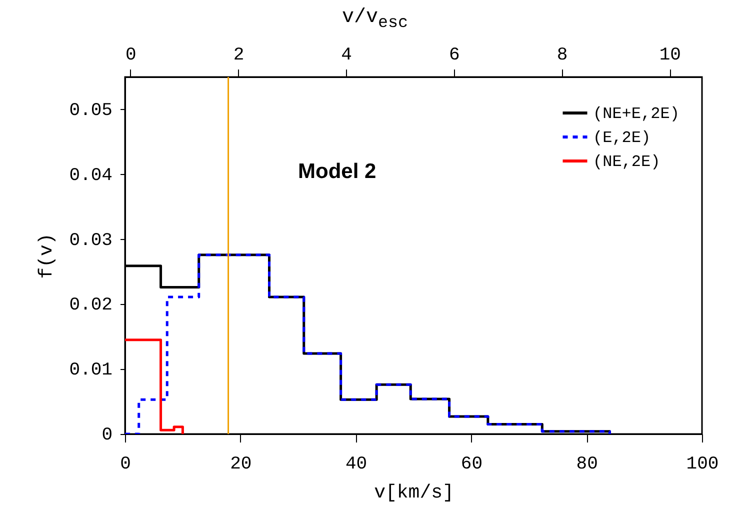  What do you see at coordinates (346, 56) in the screenshot?
I see `x2-tick-label: 4` at bounding box center [346, 56].